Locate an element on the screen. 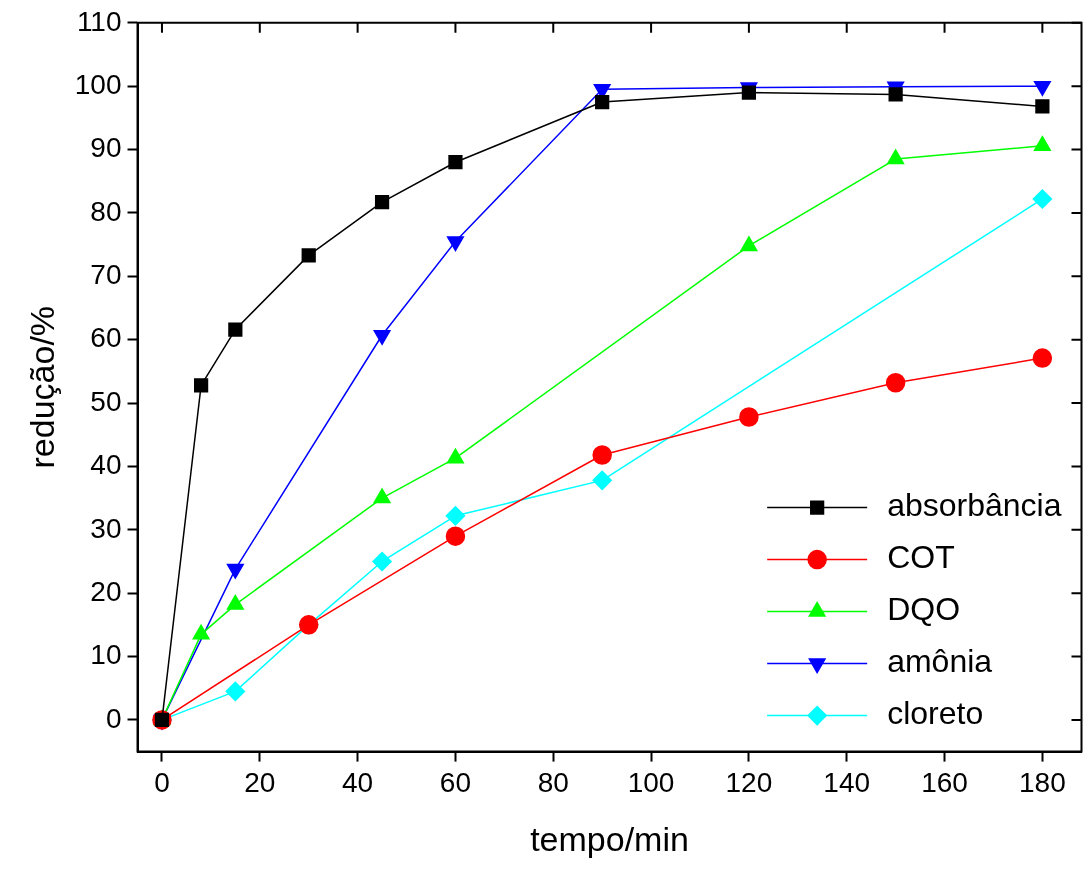 The image size is (1092, 872). legend-label: absorbância is located at coordinates (974, 505).